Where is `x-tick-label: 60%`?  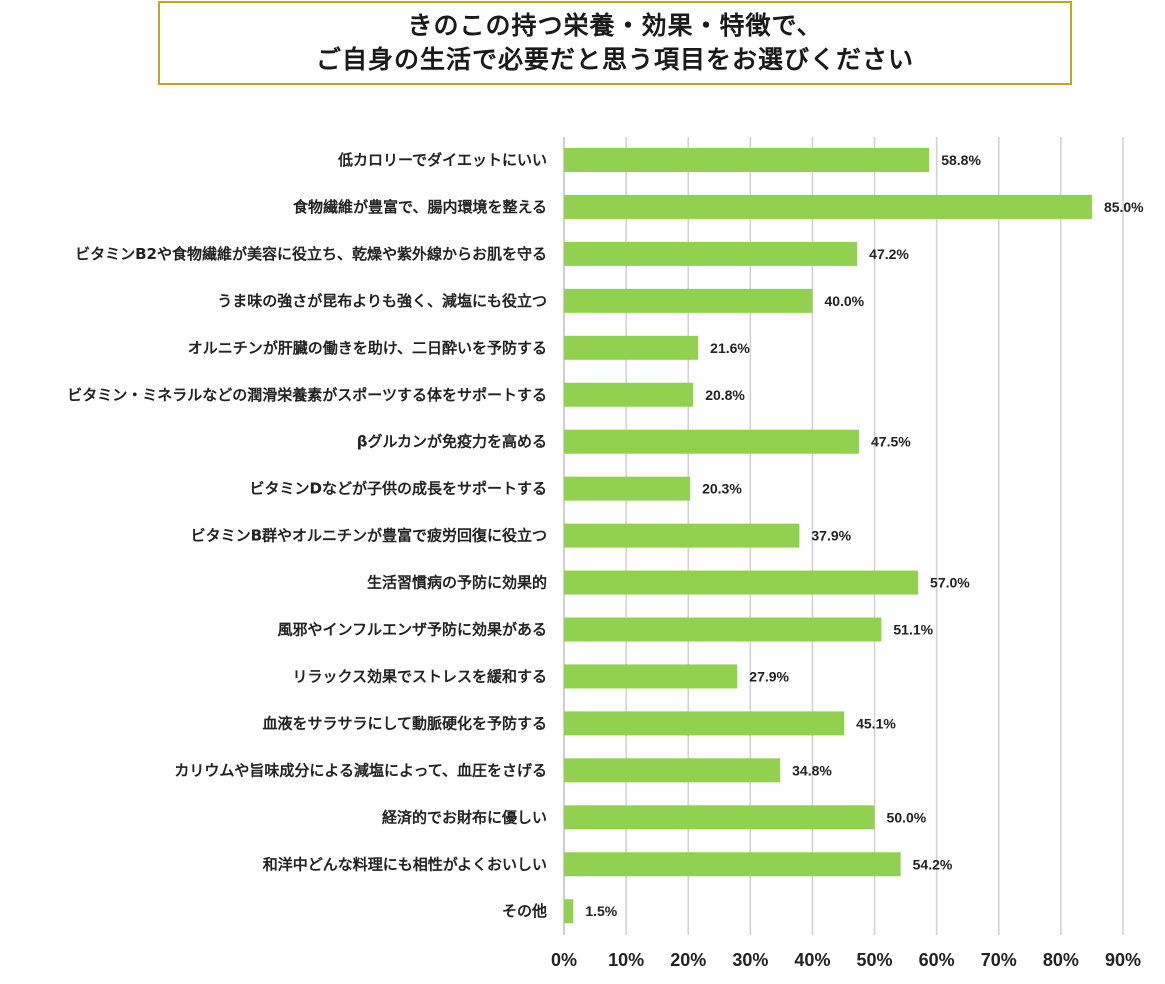
x-tick-label: 60% is located at coordinates (937, 960).